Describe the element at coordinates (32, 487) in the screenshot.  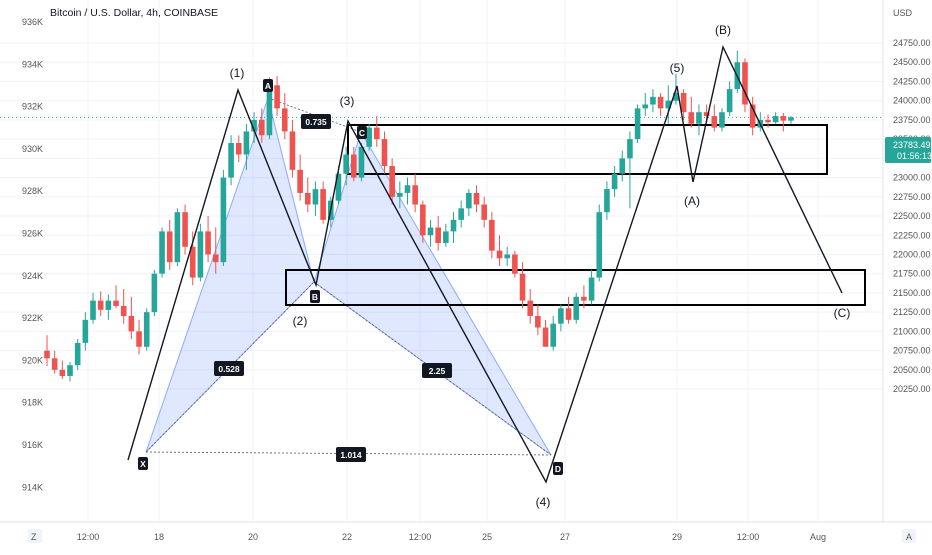
I see `left-tick-label: 914K` at that location.